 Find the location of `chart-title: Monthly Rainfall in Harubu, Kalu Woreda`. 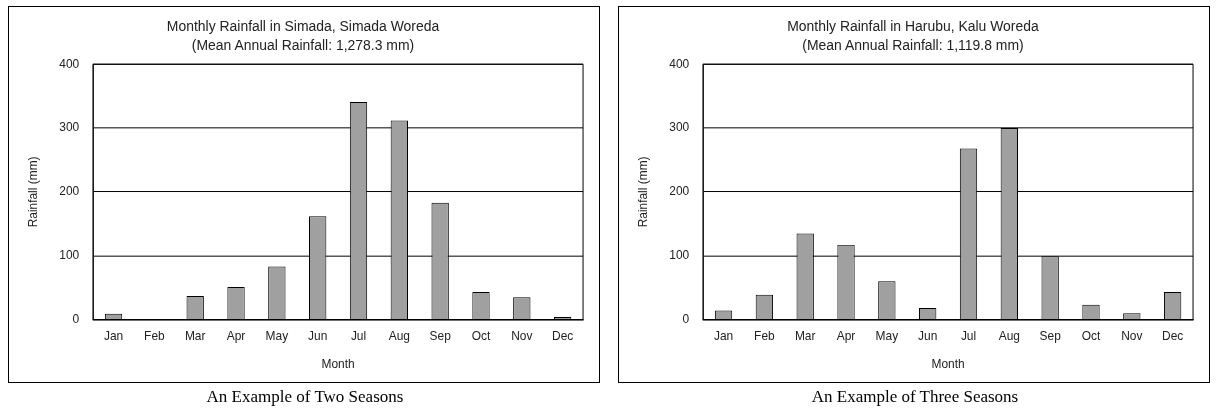

chart-title: Monthly Rainfall in Harubu, Kalu Woreda is located at coordinates (913, 26).